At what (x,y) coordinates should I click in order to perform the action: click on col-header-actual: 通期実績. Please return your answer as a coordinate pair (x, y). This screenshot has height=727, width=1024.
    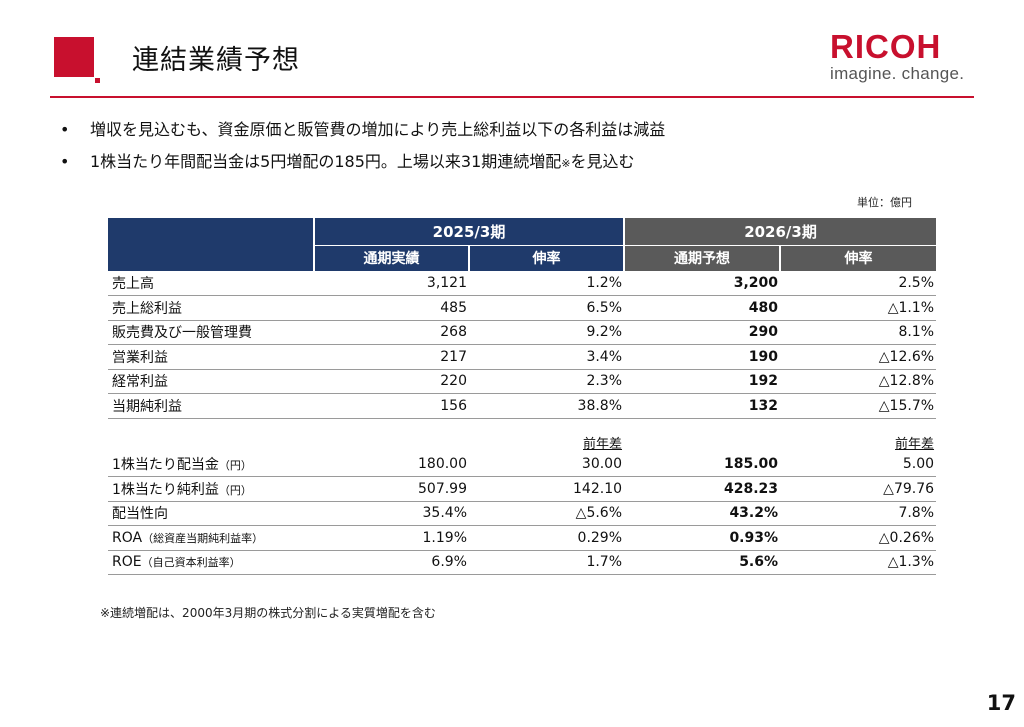
    Looking at the image, I should click on (391, 257).